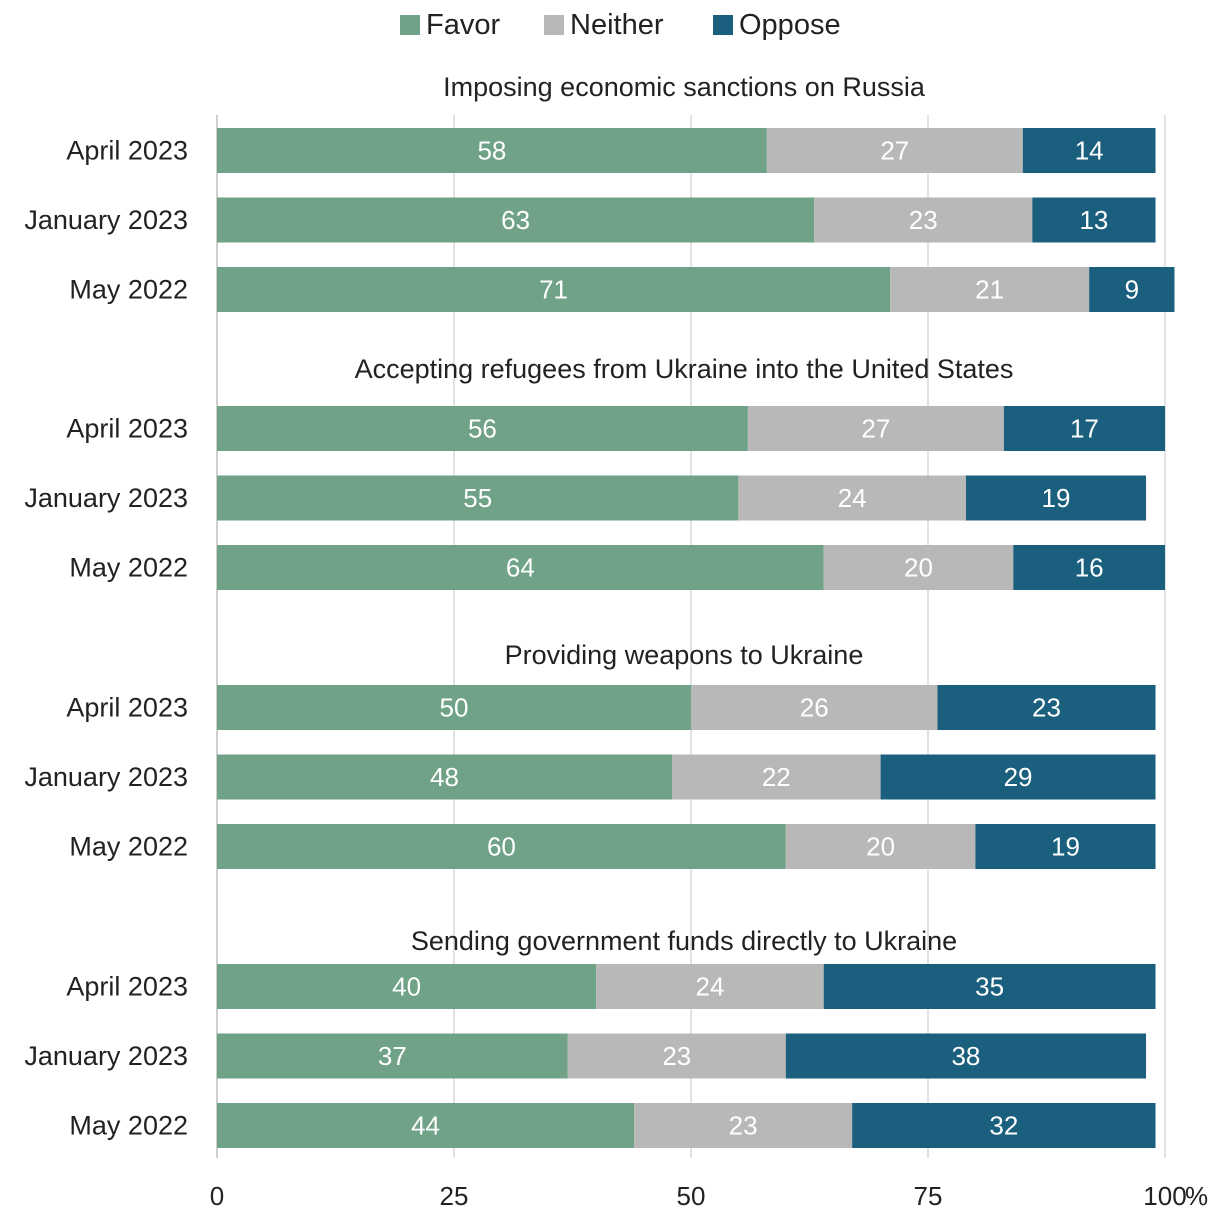 The image size is (1222, 1209). I want to click on x-tick-label: 100, so click(1164, 1195).